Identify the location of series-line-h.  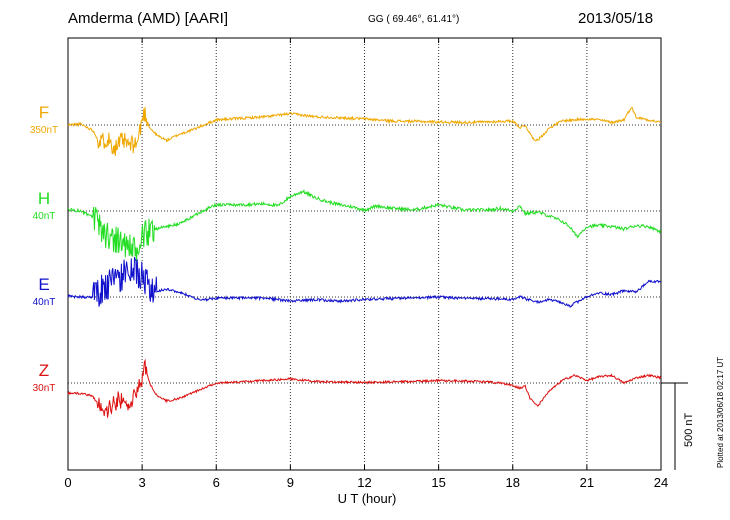
(364, 225).